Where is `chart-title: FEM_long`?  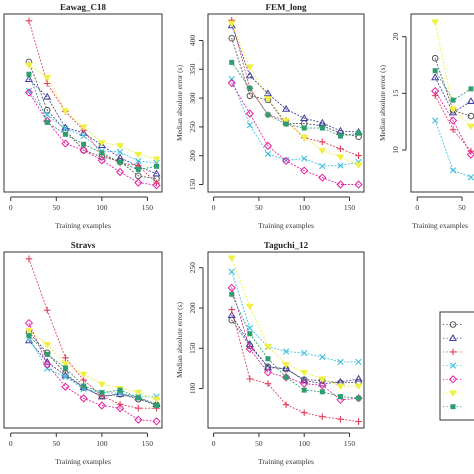 chart-title: FEM_long is located at coordinates (286, 7).